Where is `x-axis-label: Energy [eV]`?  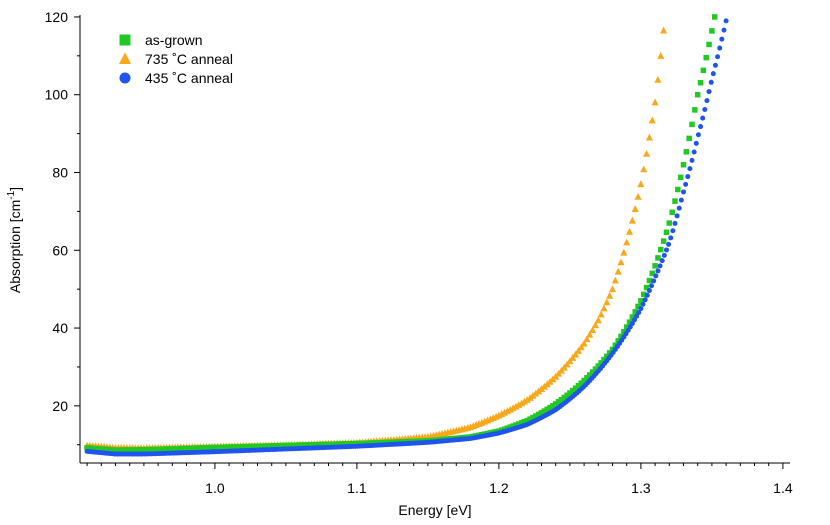 x-axis-label: Energy [eV] is located at coordinates (434, 510).